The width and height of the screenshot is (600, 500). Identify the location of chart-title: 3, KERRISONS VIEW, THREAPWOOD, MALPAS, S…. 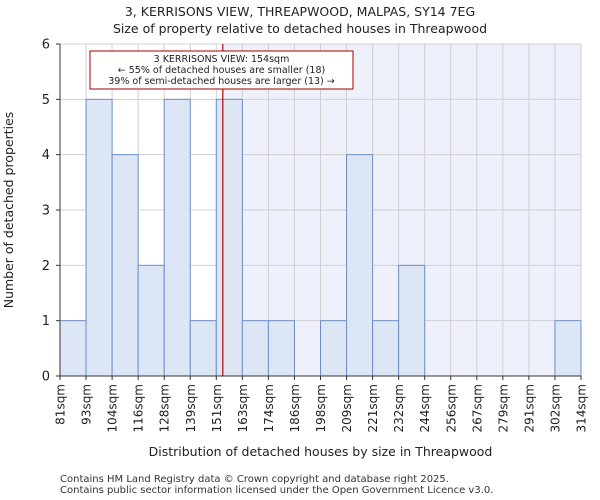
(300, 11).